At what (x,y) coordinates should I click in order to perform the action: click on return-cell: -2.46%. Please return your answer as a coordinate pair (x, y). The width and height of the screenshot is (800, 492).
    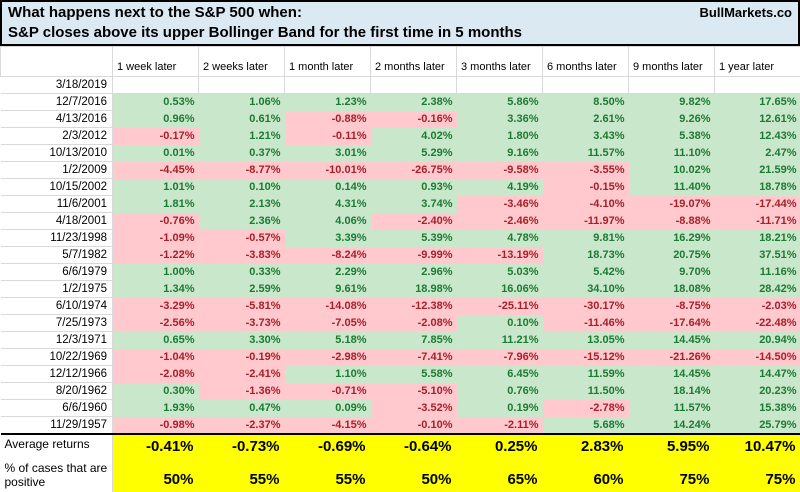
    Looking at the image, I should click on (499, 221).